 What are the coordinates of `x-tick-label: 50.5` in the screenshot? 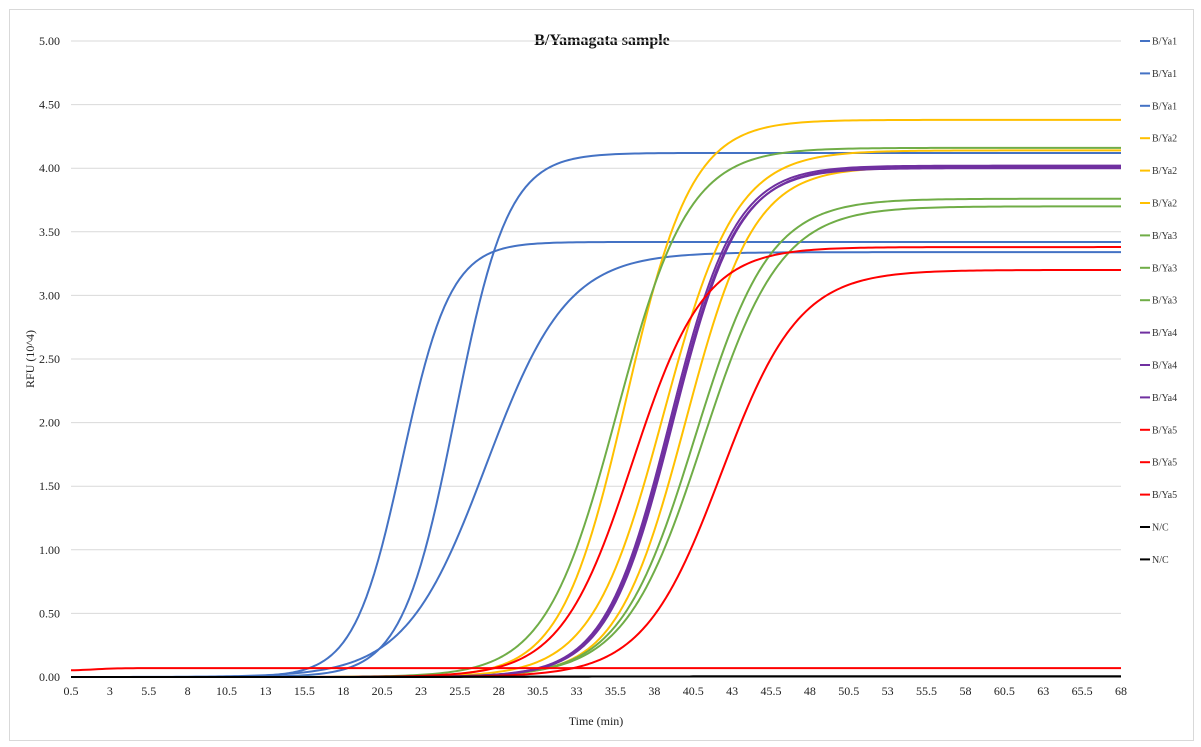 It's located at (848, 691).